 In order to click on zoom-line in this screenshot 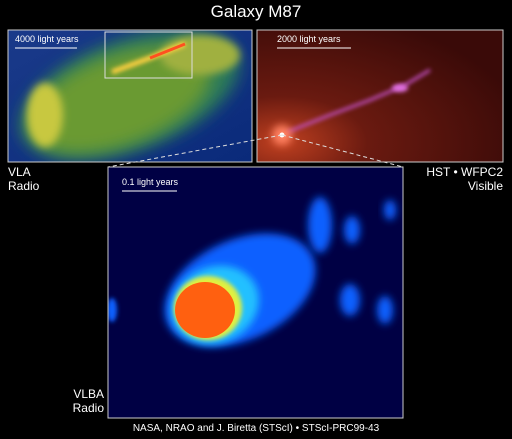, I will do `click(195, 151)`.